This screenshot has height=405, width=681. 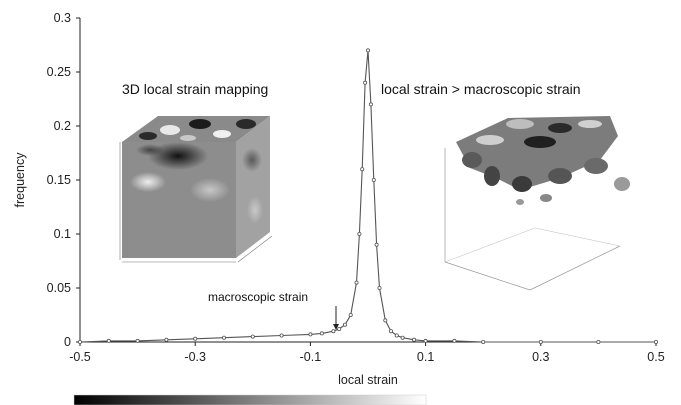 I want to click on right-inset-title: local strain > macroscopic strain, so click(x=481, y=89).